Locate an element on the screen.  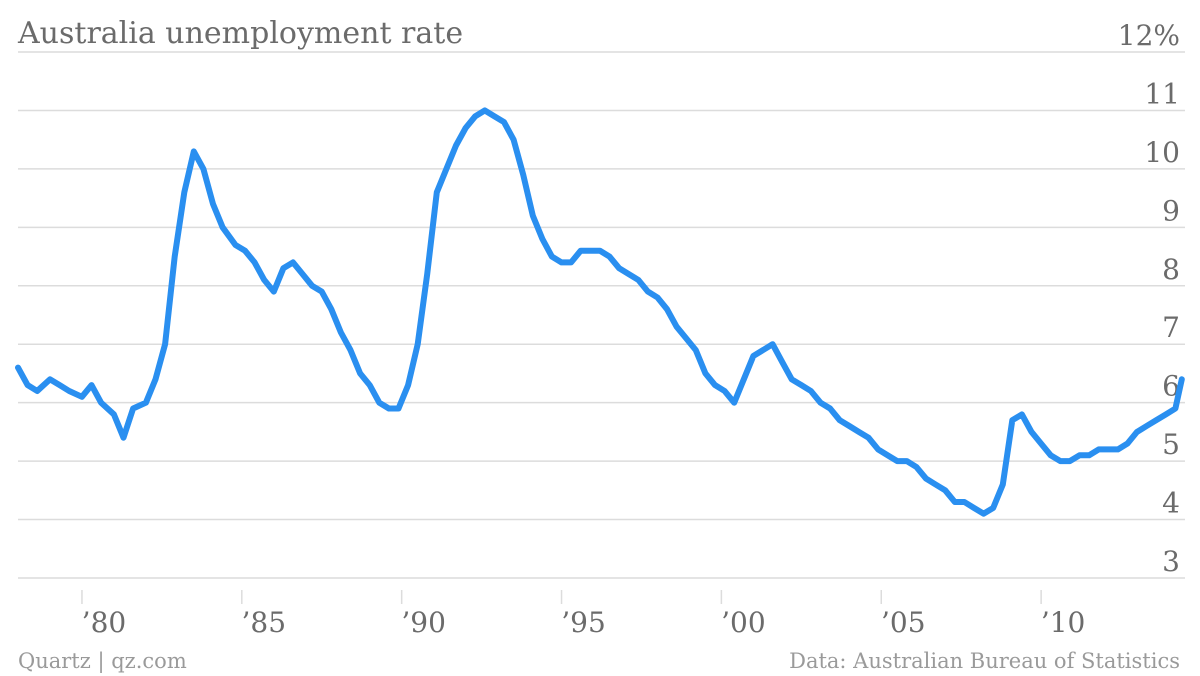
y-tick-label: 7 is located at coordinates (1171, 327).